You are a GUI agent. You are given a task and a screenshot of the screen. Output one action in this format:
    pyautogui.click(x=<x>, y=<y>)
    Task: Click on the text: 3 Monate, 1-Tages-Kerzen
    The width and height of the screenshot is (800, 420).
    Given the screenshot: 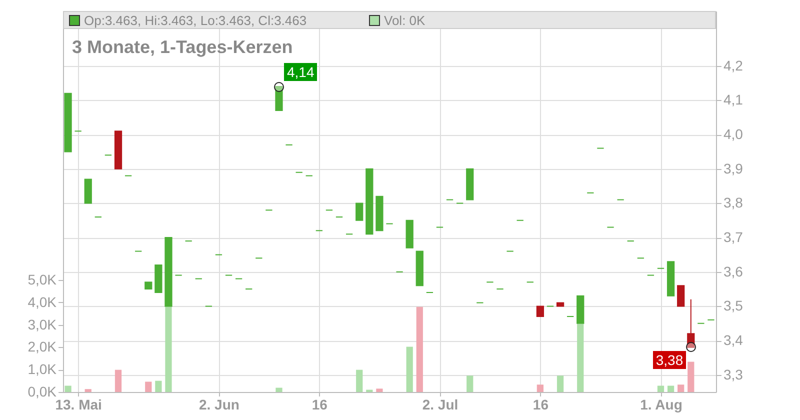 What is the action you would take?
    pyautogui.click(x=182, y=47)
    